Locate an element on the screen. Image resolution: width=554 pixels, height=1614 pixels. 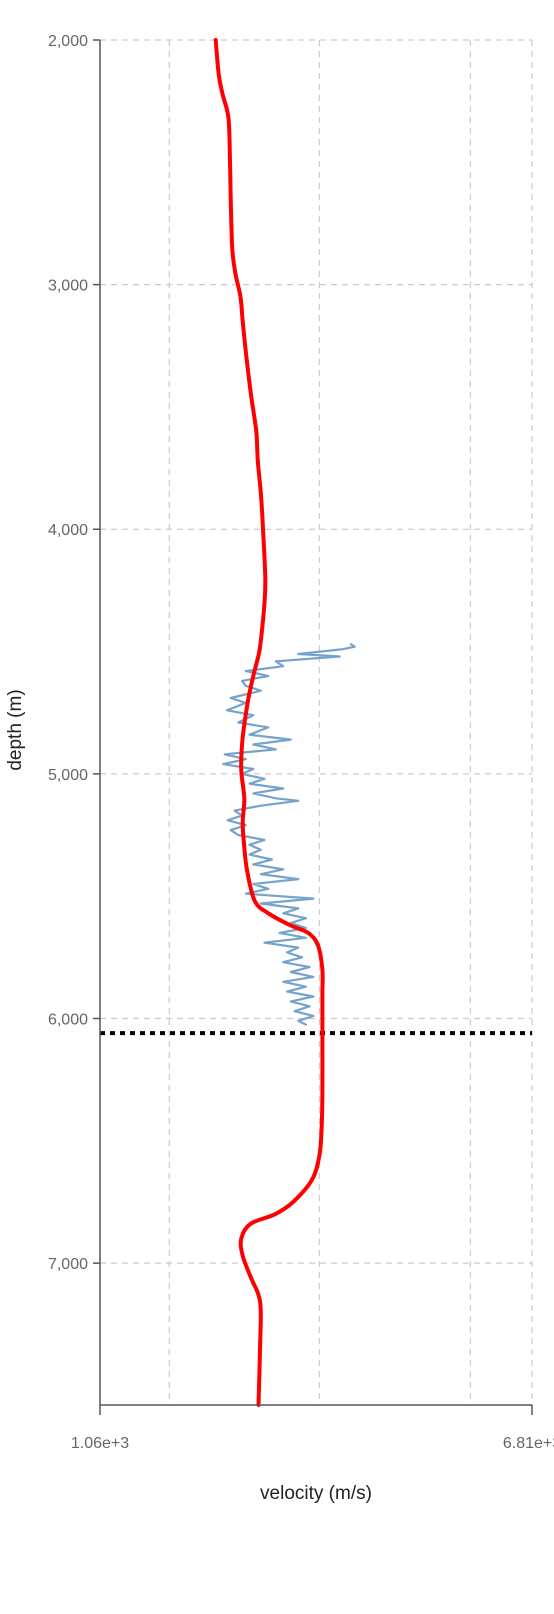
y-tick-label-0: 2,000 is located at coordinates (68, 41).